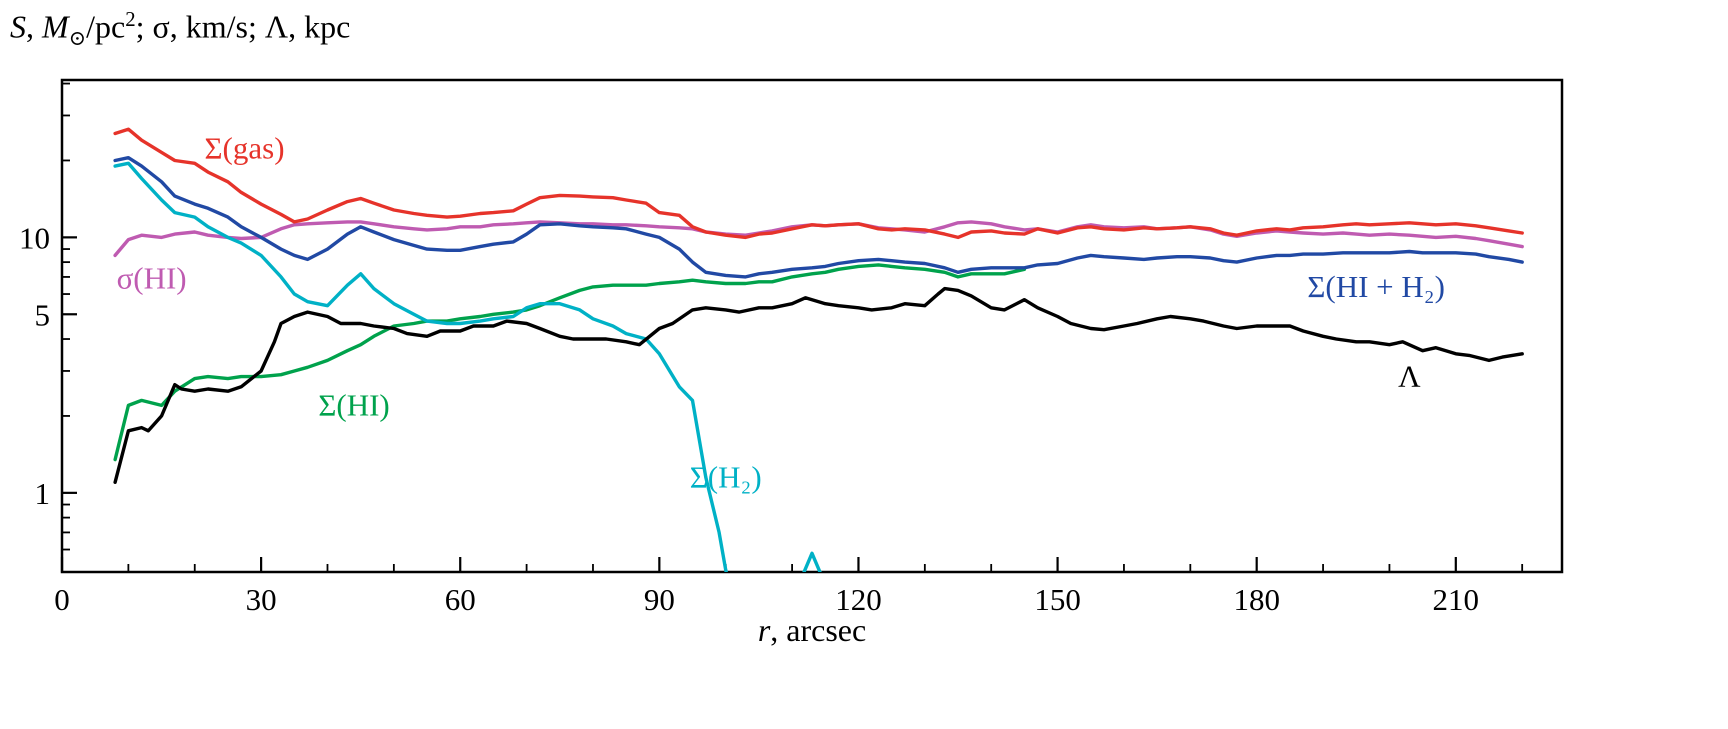 Image resolution: width=1728 pixels, height=729 pixels. I want to click on series-sigma-gas, so click(818, 183).